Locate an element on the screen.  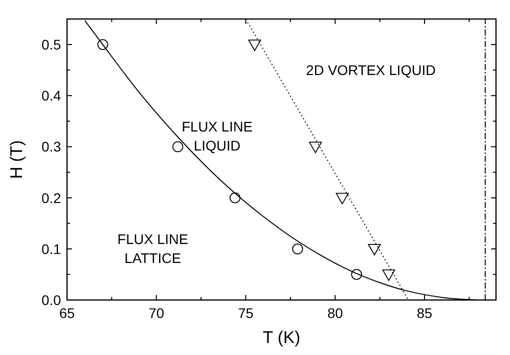
x-tick-label: 75 is located at coordinates (246, 313).